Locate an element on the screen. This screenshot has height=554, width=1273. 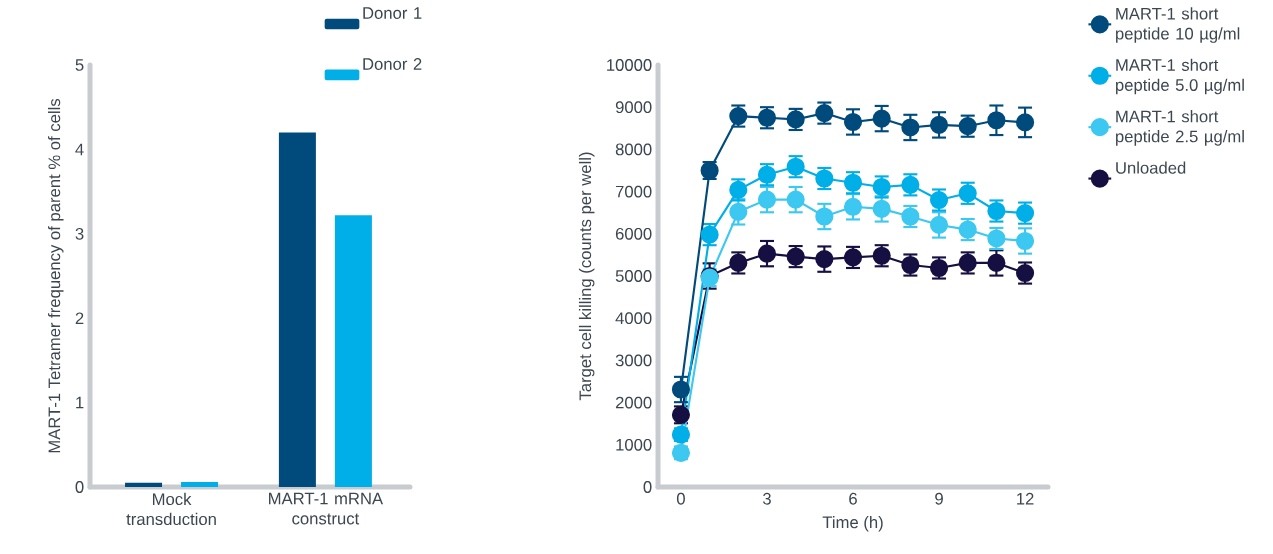
y-tick-label: 4000 is located at coordinates (633, 318).